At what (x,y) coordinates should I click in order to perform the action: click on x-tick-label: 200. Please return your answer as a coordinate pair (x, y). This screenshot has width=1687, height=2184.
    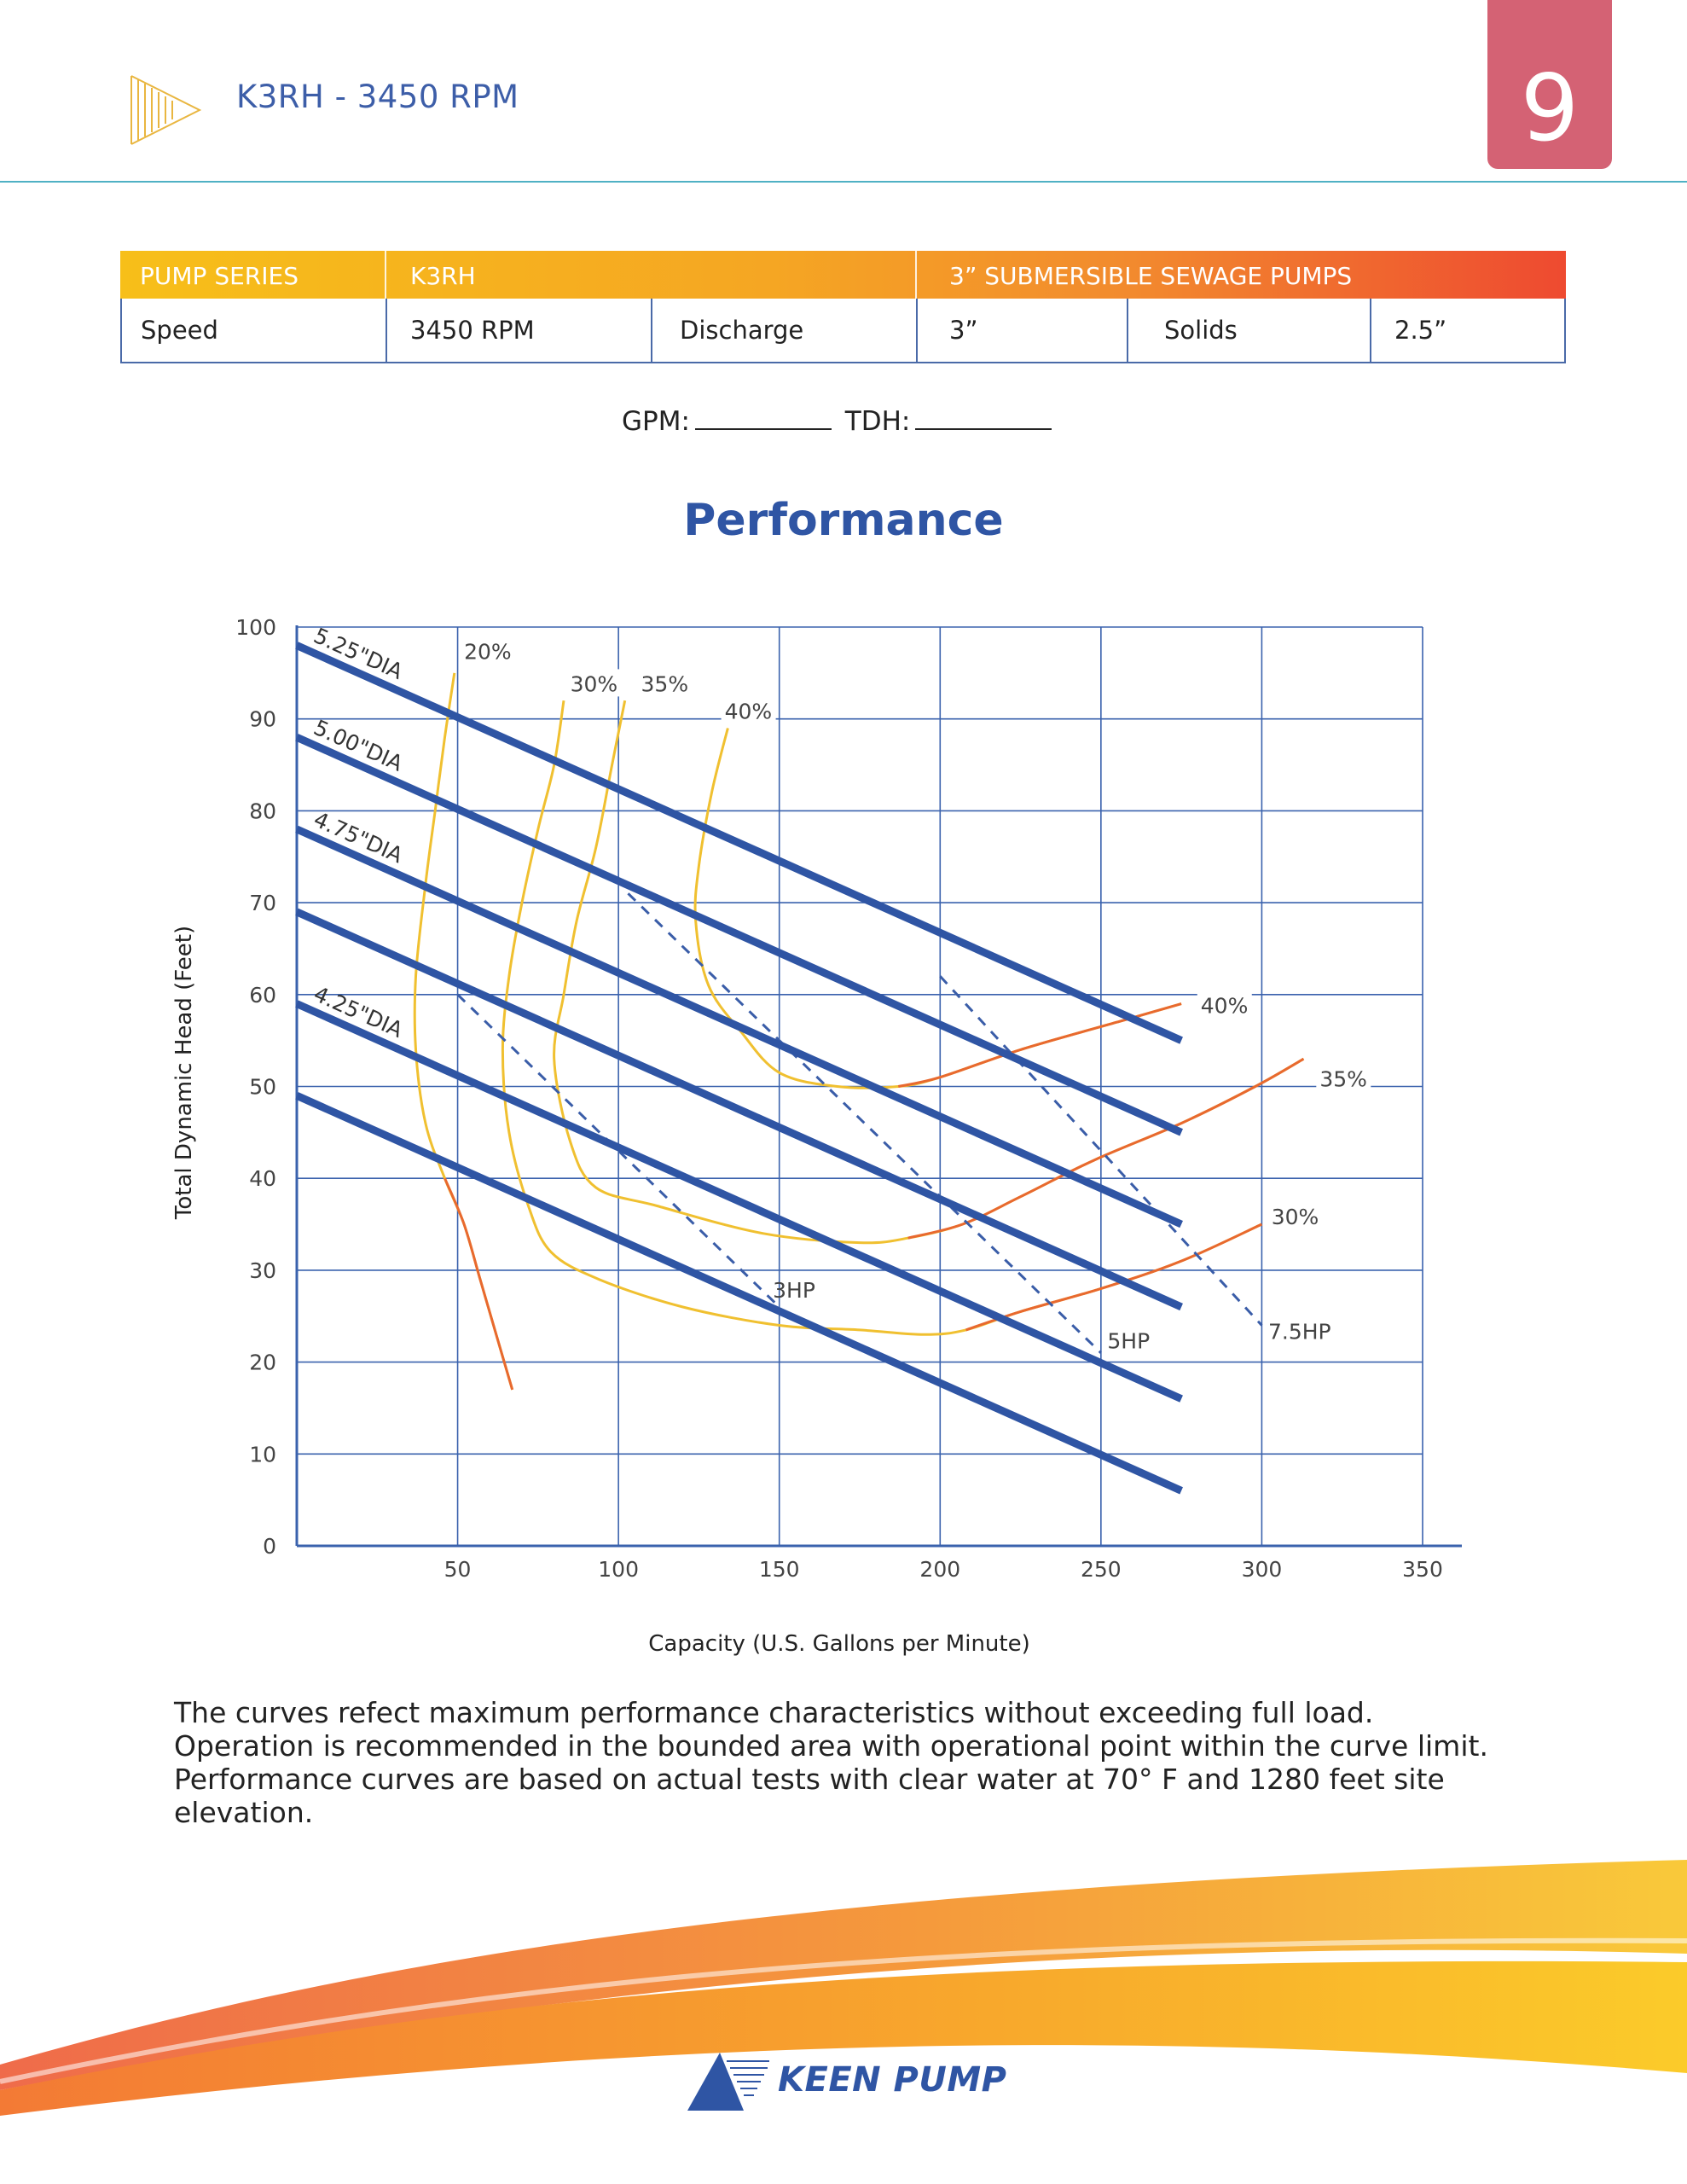
    Looking at the image, I should click on (940, 1570).